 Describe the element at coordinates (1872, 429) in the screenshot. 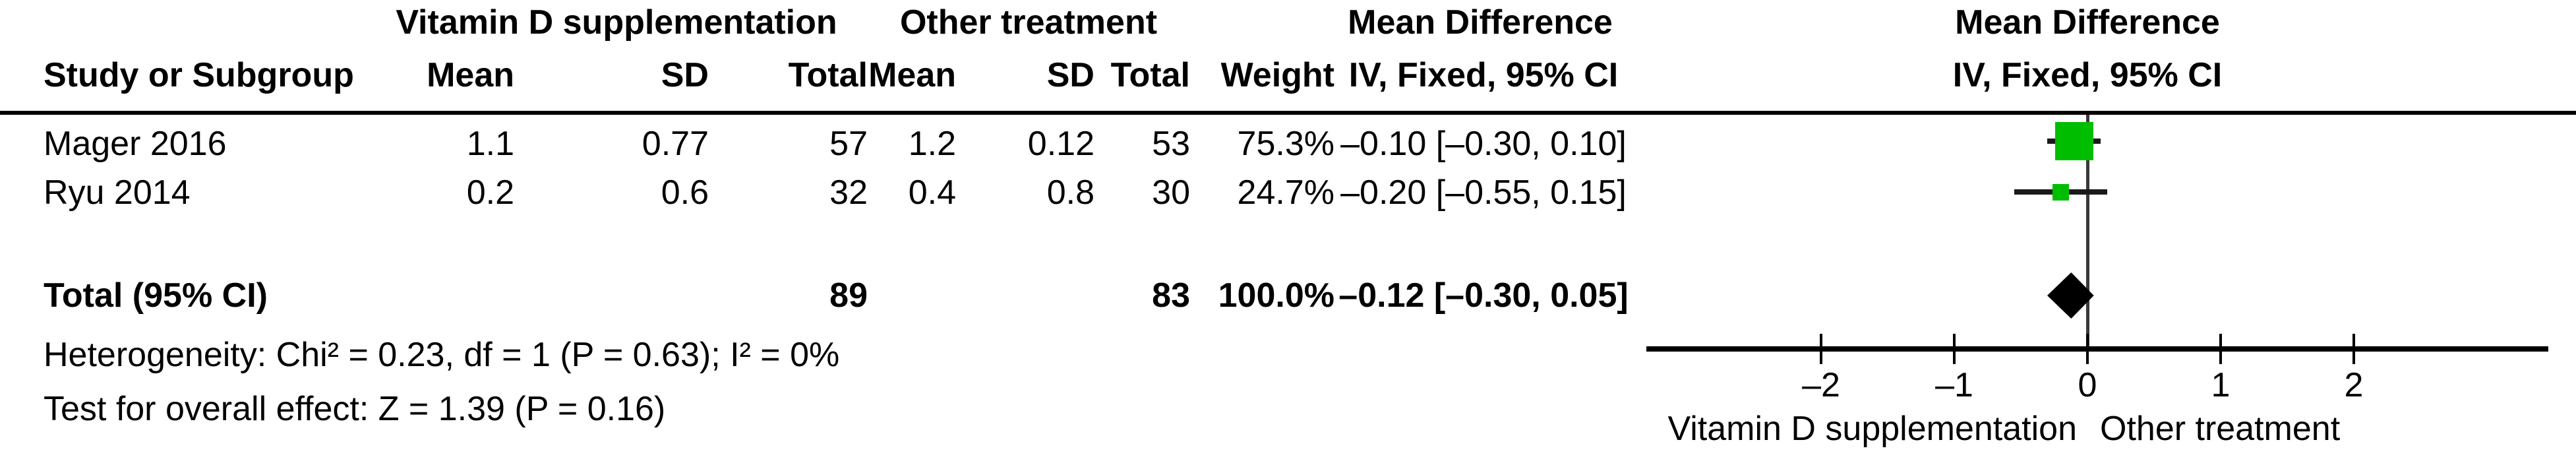

I see `axis-label-favours-treatment: Vitamin D supplementation` at that location.